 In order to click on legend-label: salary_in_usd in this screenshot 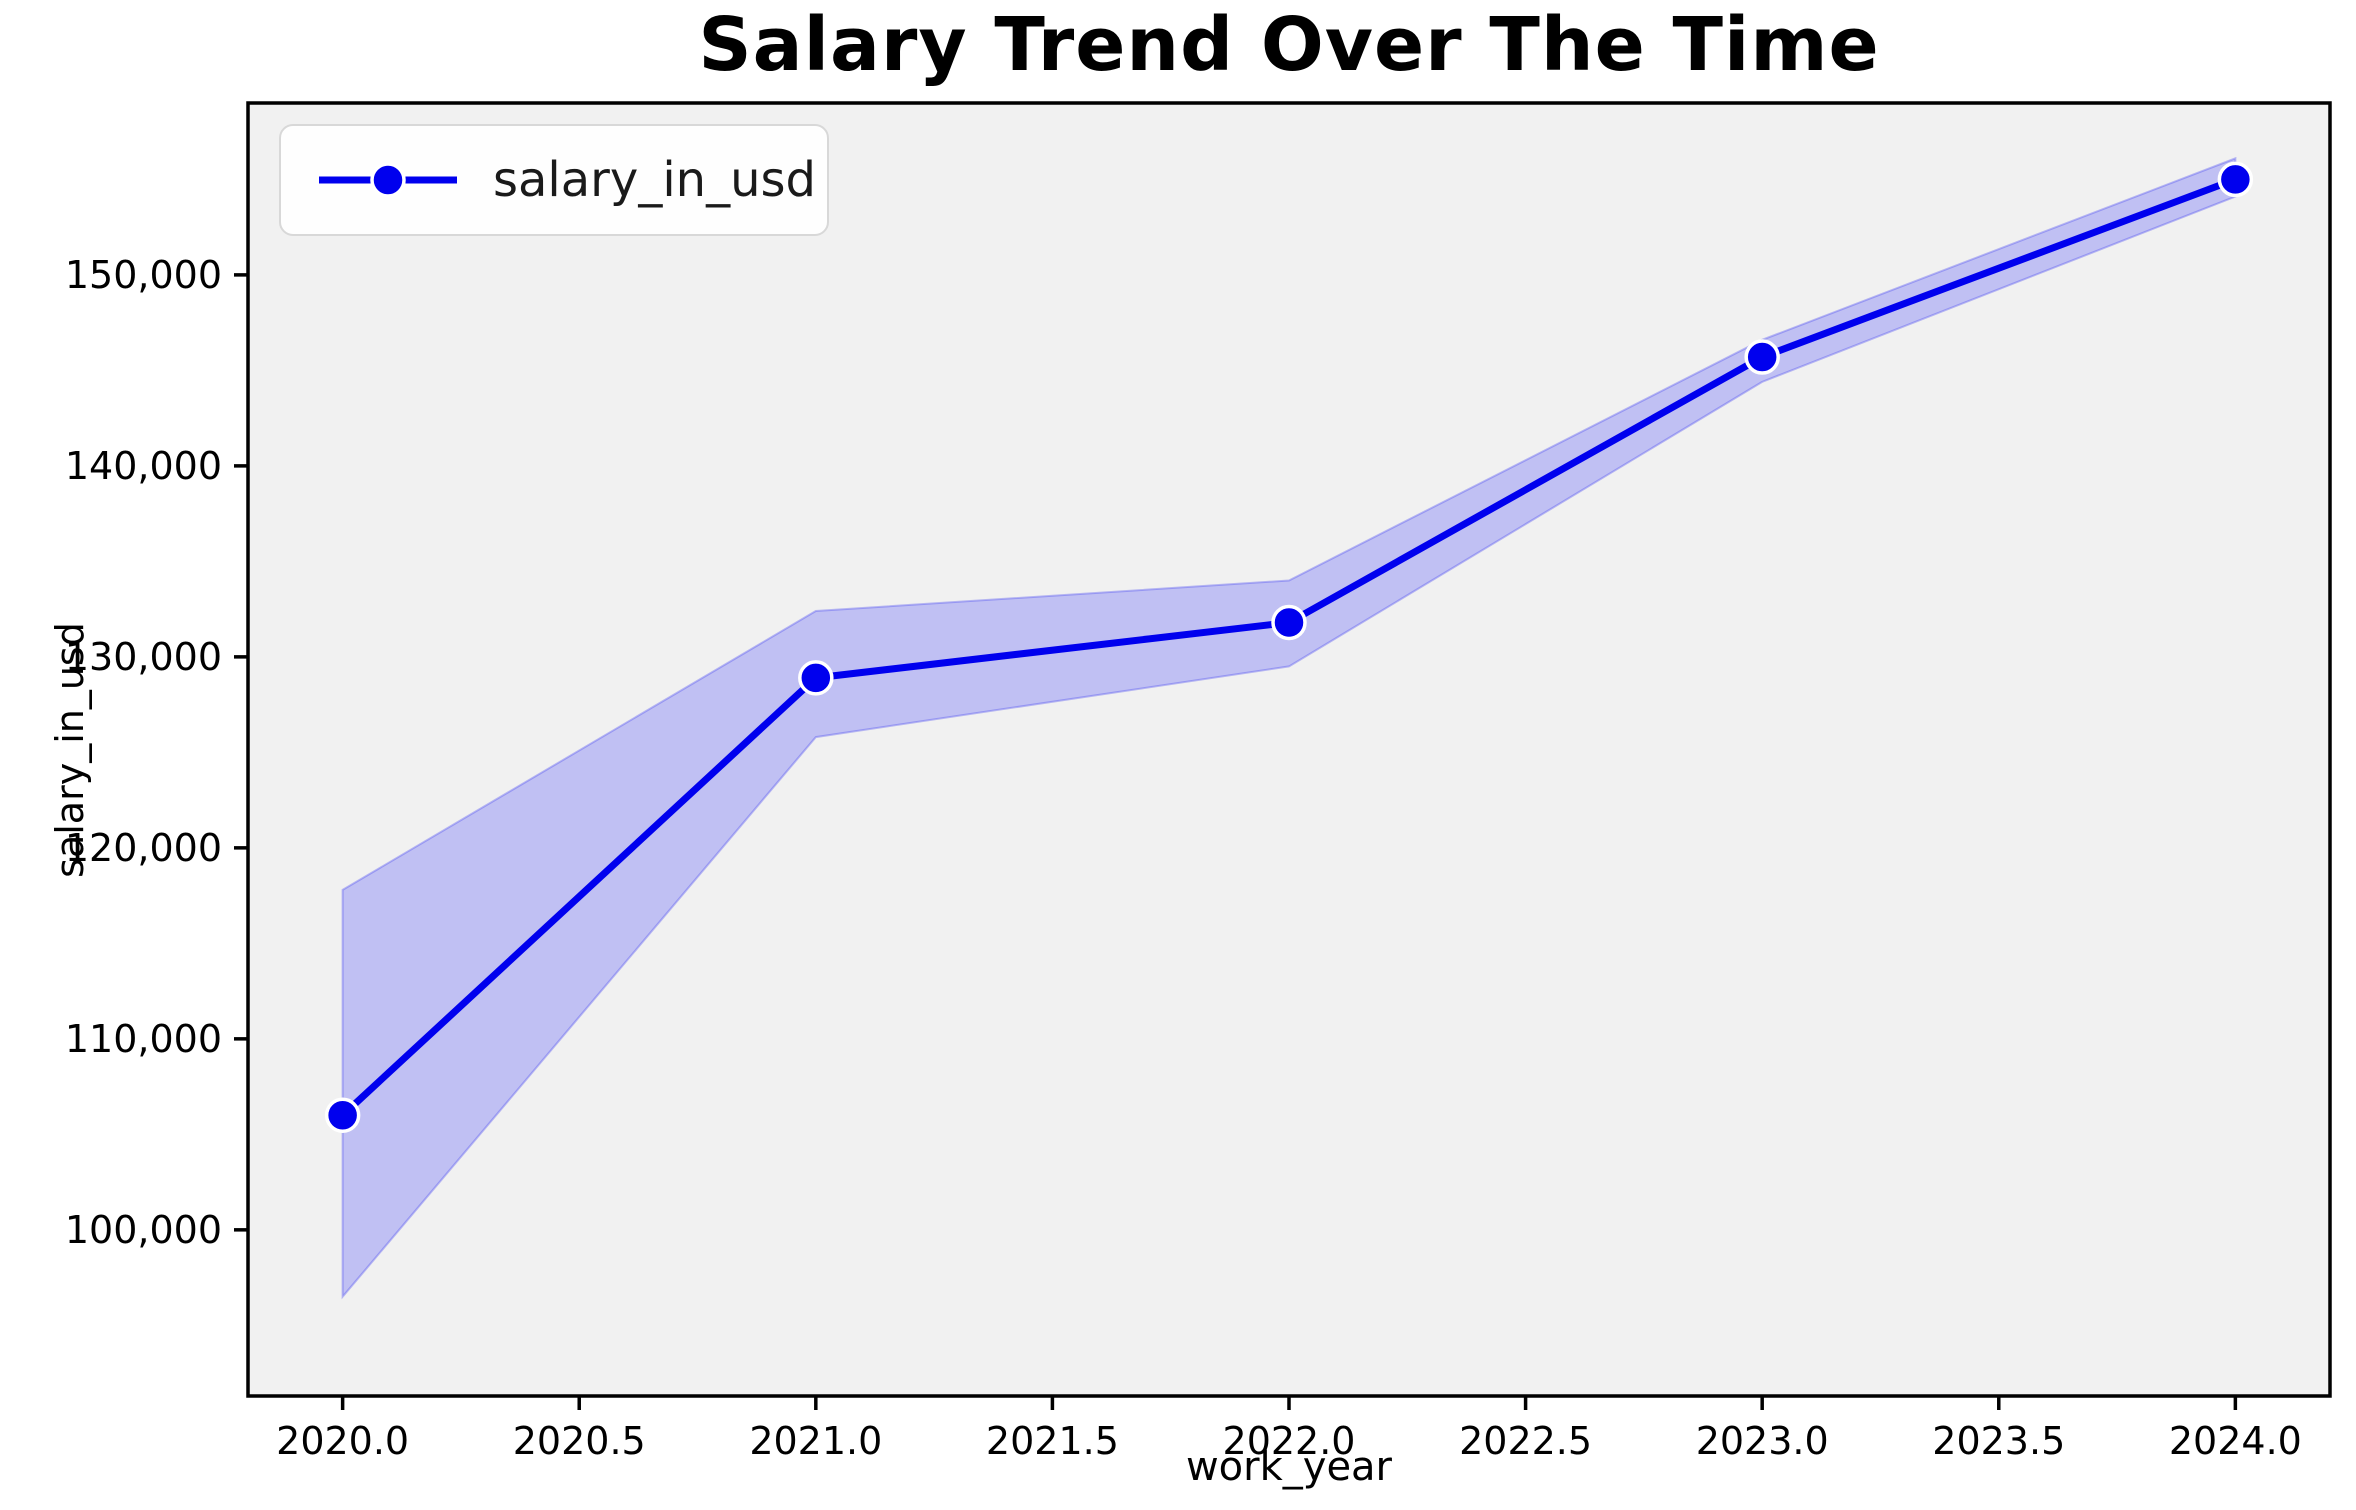, I will do `click(654, 180)`.